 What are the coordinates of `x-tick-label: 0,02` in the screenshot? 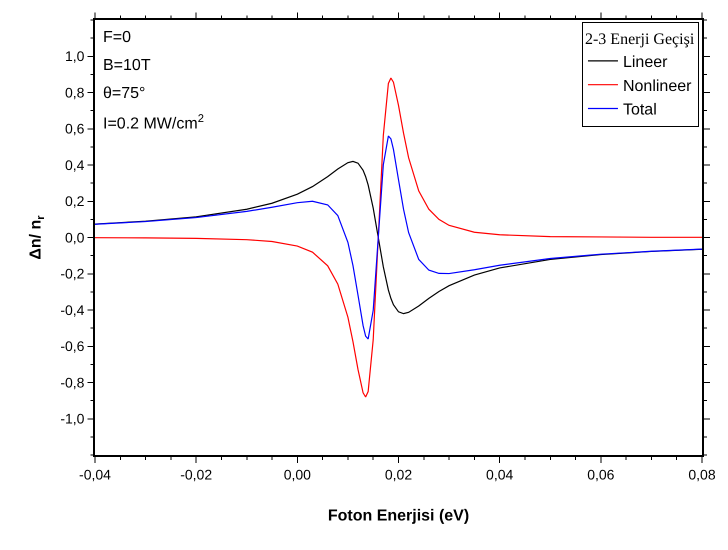 It's located at (398, 474).